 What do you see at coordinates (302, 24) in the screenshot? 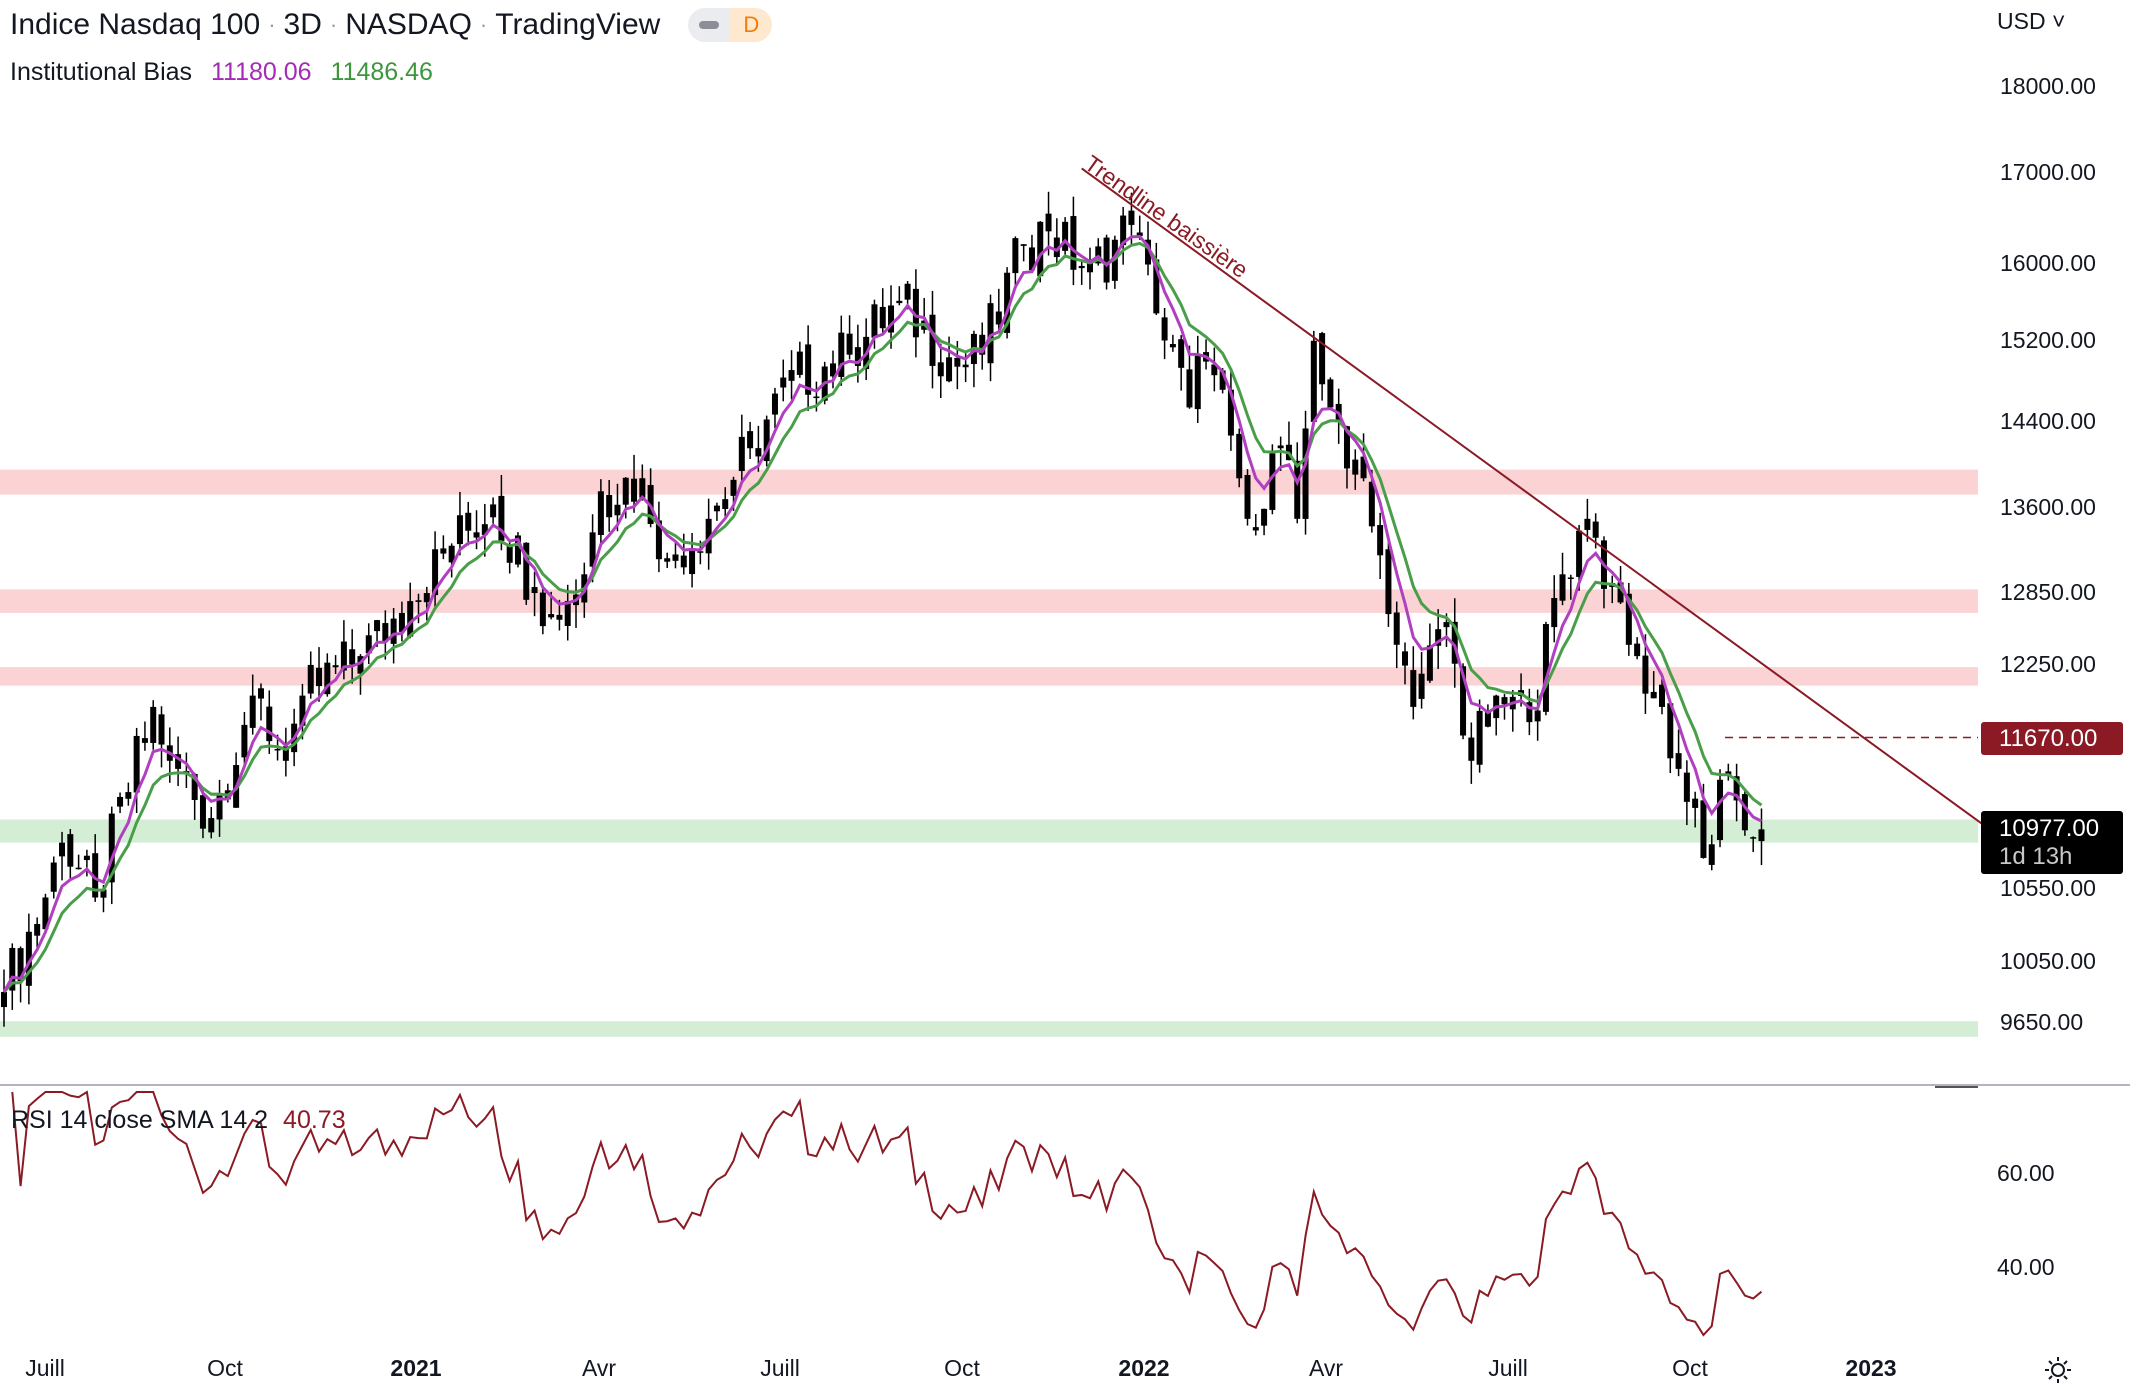
I see `interval: 3D` at bounding box center [302, 24].